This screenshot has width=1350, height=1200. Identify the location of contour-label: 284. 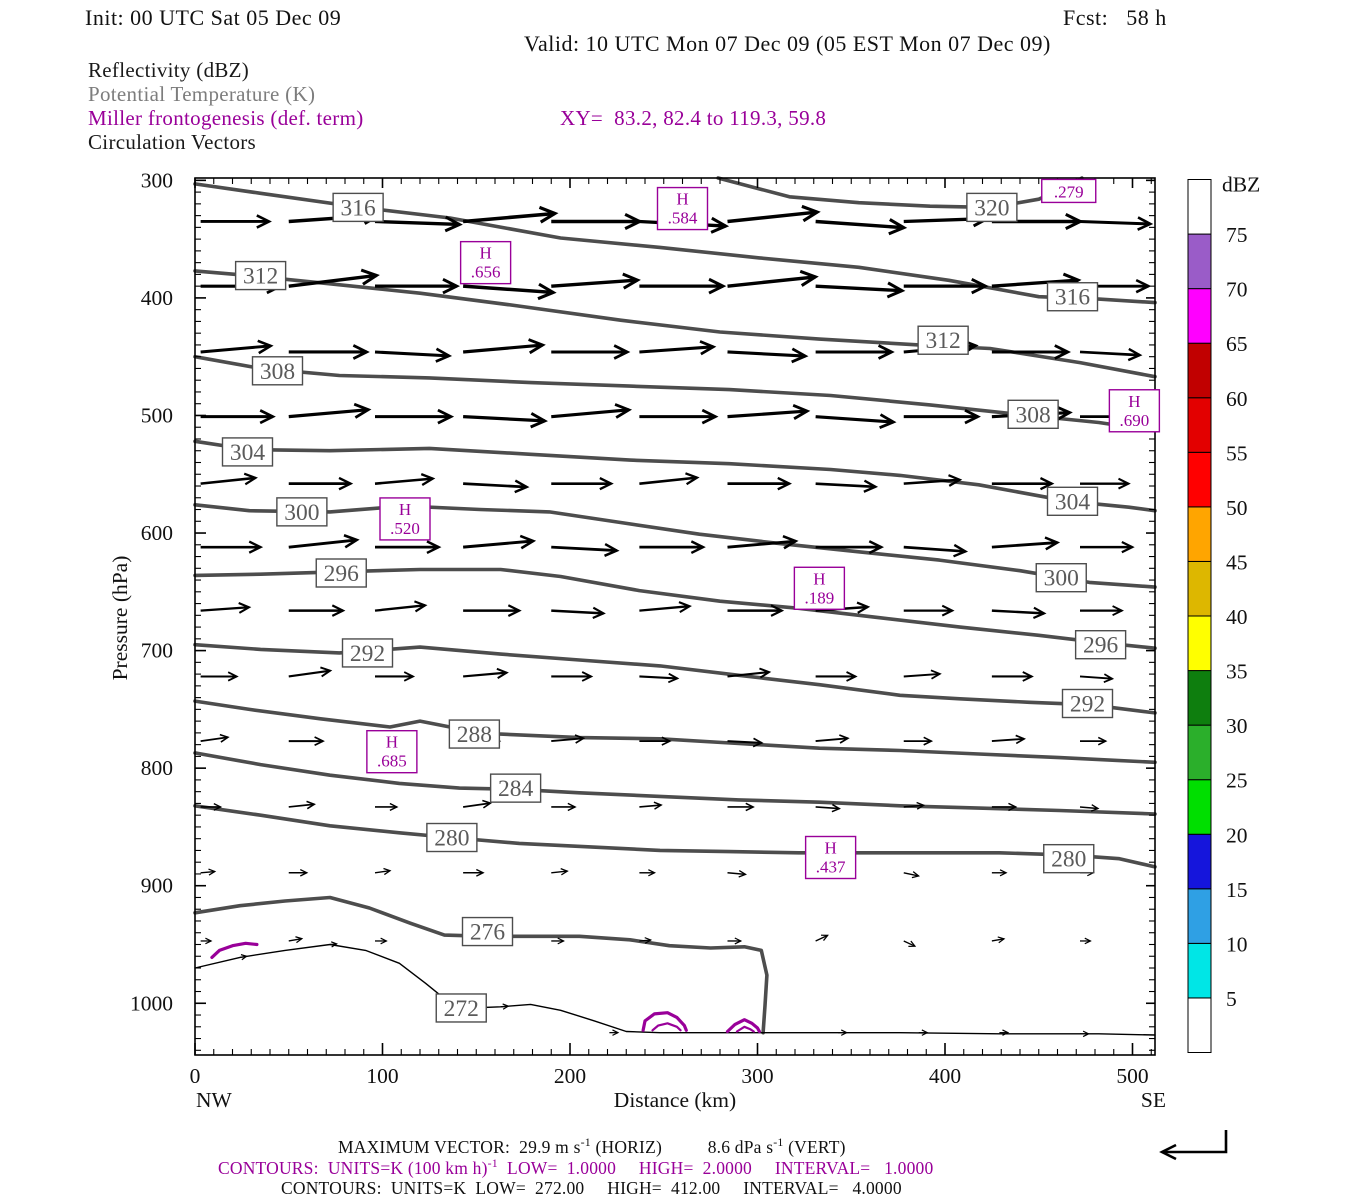
(516, 789).